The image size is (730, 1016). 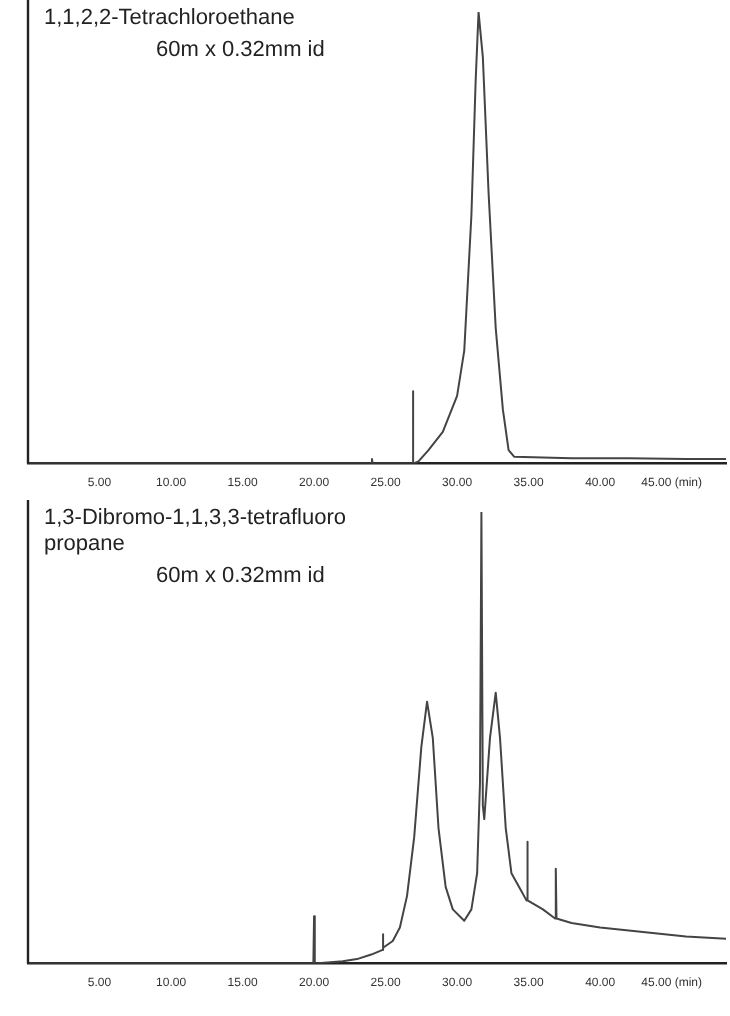 What do you see at coordinates (196, 532) in the screenshot?
I see `chart-title: 1,3-Dibromo-1,1,3,3-tetrafluoro propane` at bounding box center [196, 532].